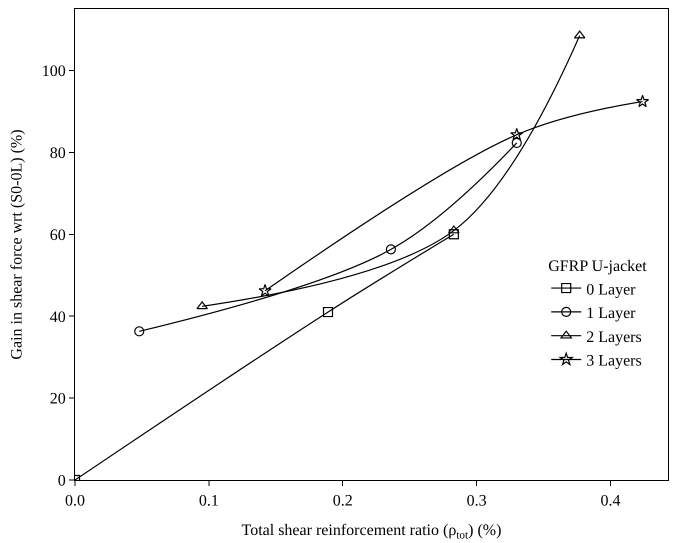 This screenshot has width=677, height=543. Describe the element at coordinates (75, 501) in the screenshot. I see `x-tick-label: 0.0` at that location.